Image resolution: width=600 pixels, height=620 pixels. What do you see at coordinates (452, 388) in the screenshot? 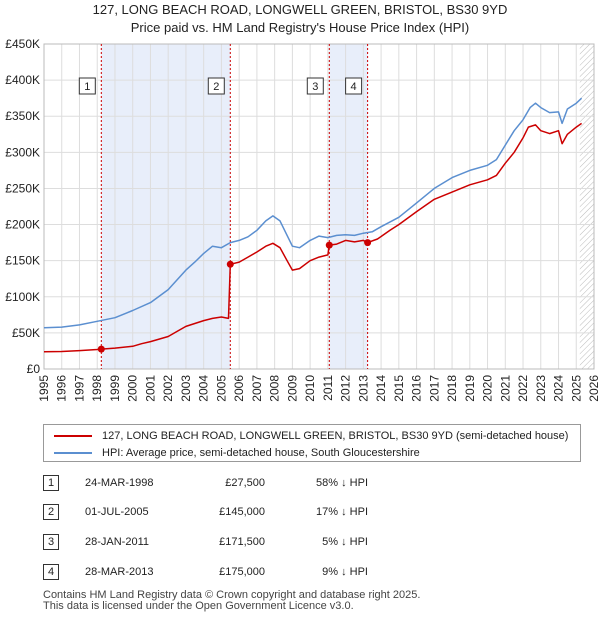
I see `x-tick-label: 2018` at bounding box center [452, 388].